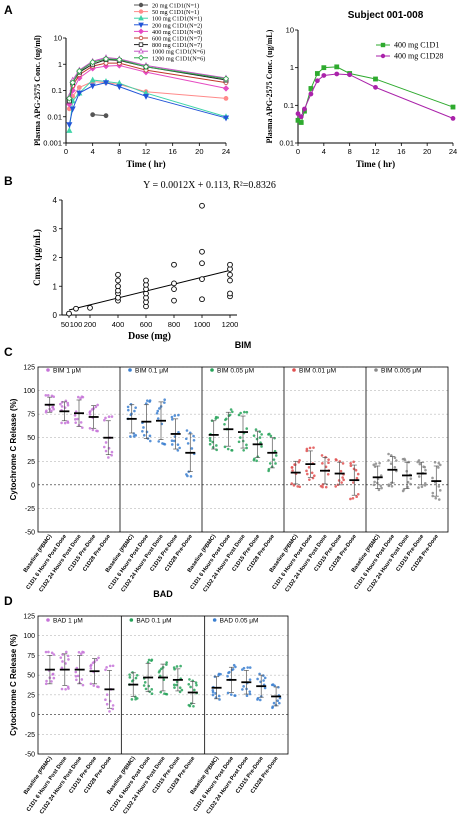  Describe the element at coordinates (177, 25) in the screenshot. I see `legend-label: 200 mg C1D1(N=2)` at that location.